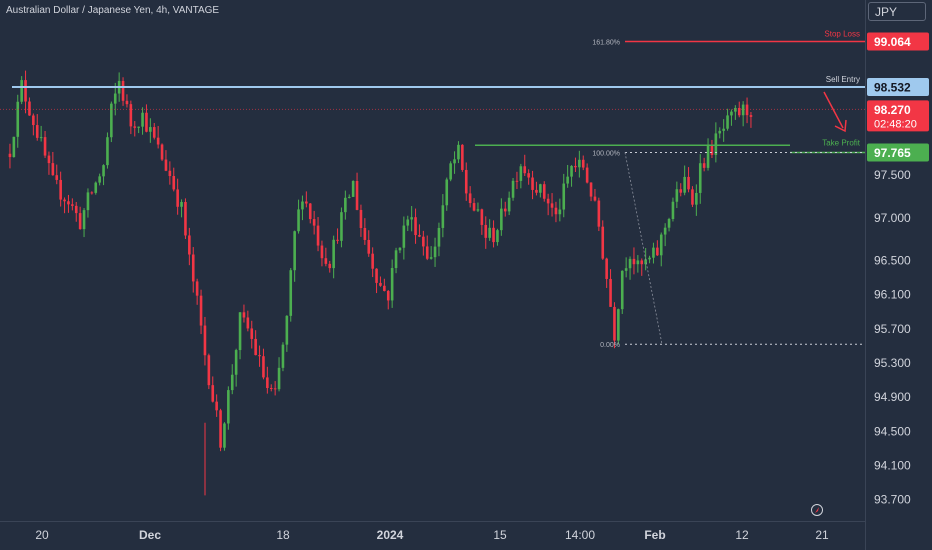  What do you see at coordinates (892, 175) in the screenshot?
I see `price-tick-label: 97.500` at bounding box center [892, 175].